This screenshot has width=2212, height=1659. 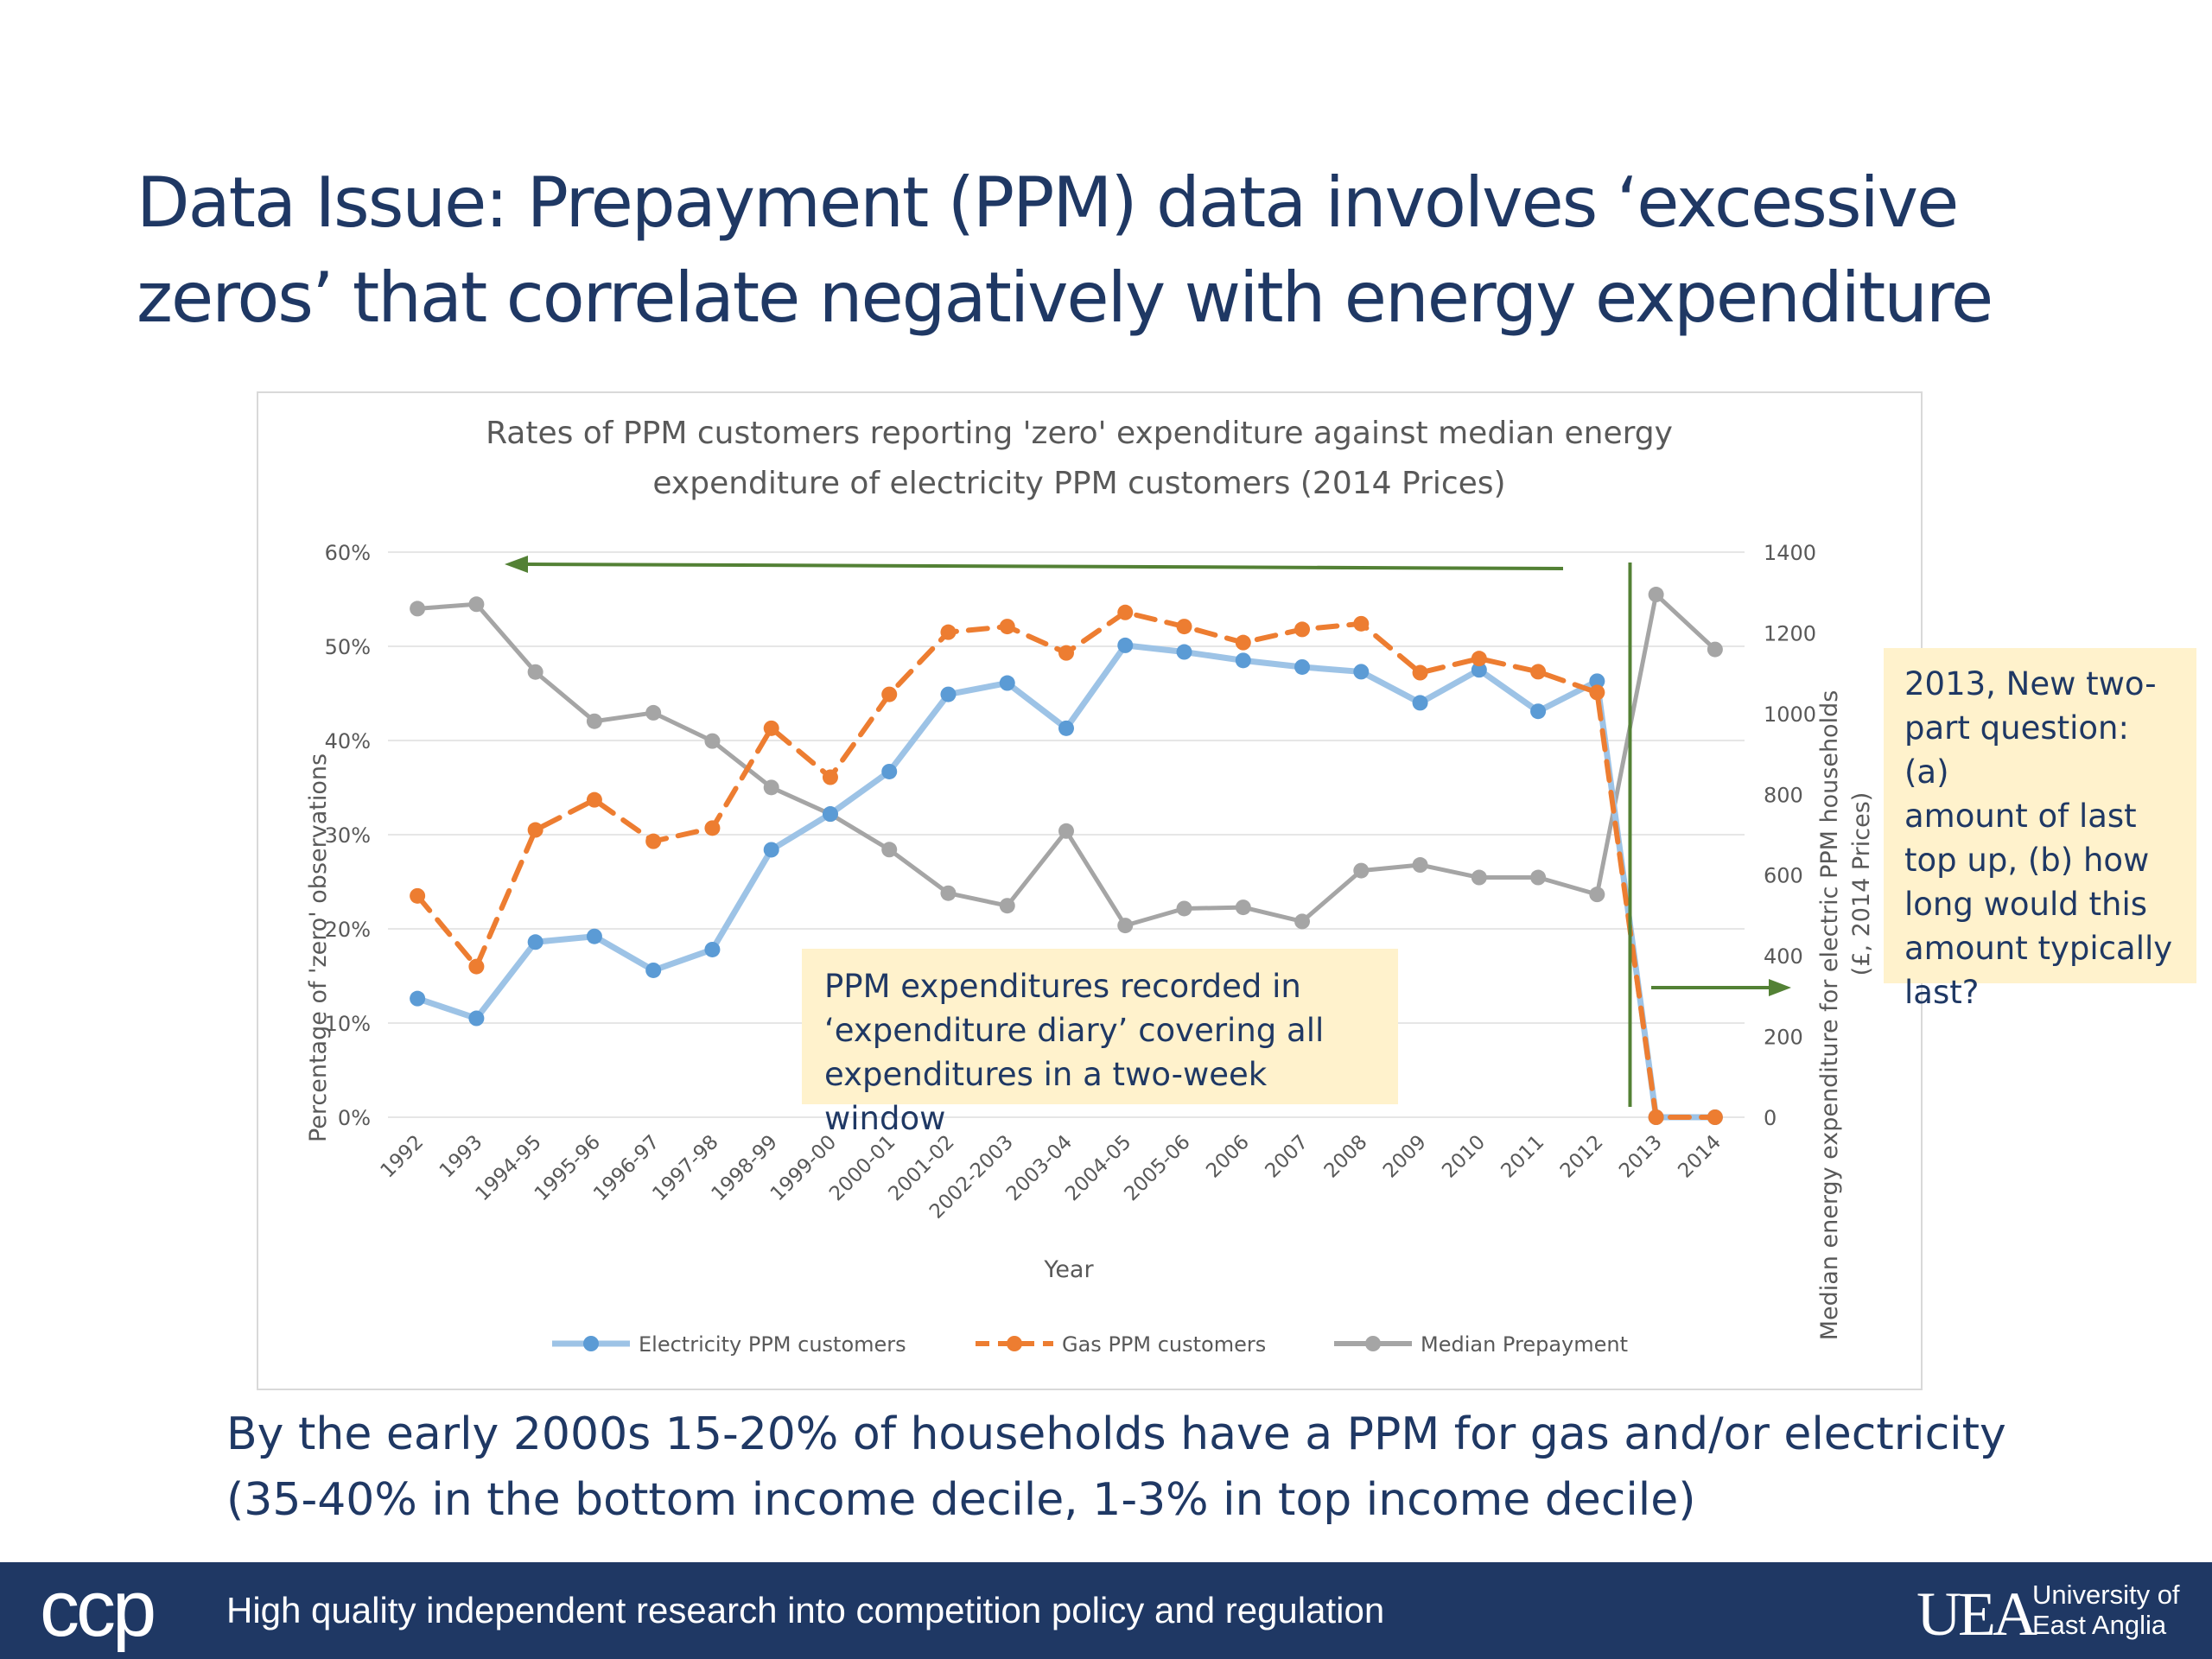 What do you see at coordinates (348, 835) in the screenshot?
I see `y-tick-label: 30%` at bounding box center [348, 835].